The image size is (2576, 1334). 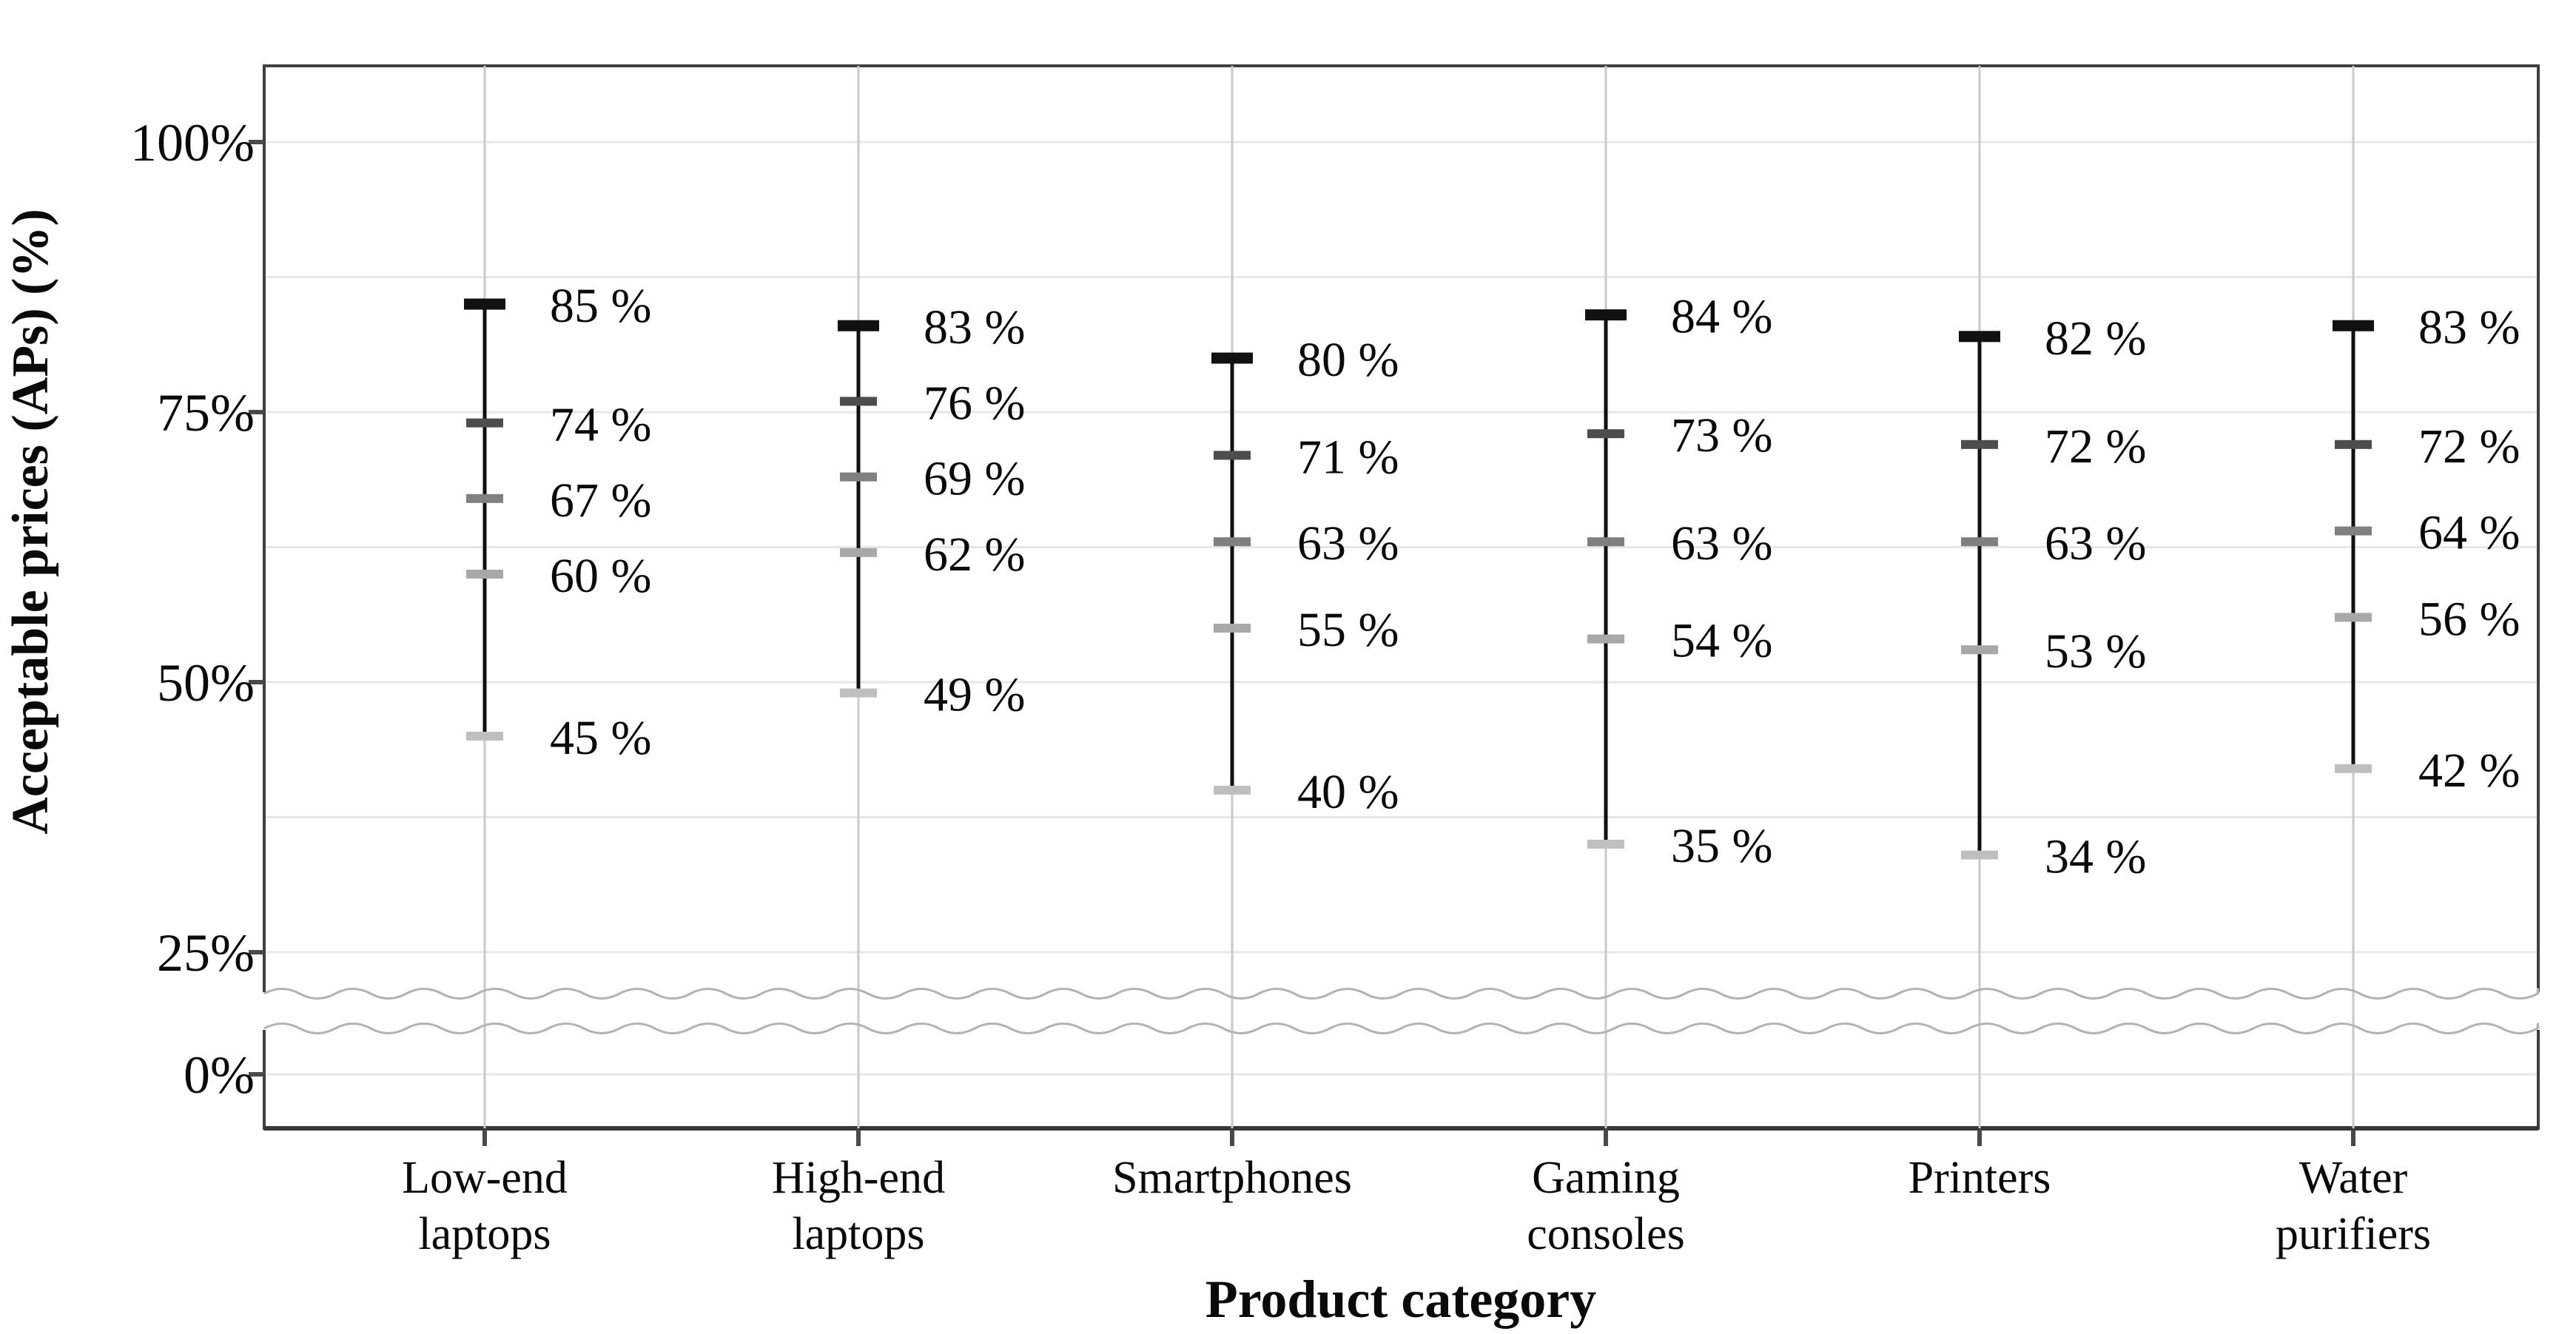 I want to click on value-label-water-purifiers-level-1-top: 83 %, so click(x=2469, y=327).